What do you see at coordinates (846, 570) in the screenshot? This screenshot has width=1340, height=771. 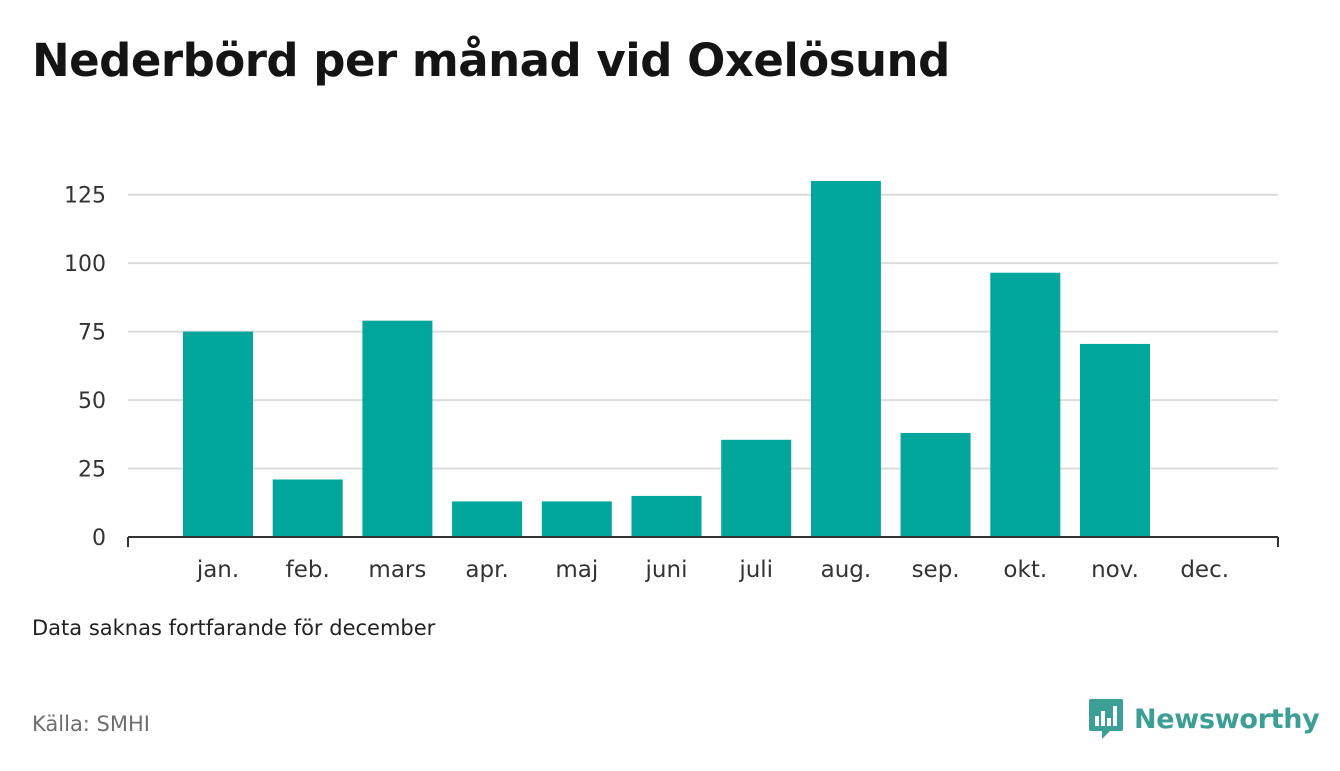 I see `x-tick-label: aug.` at bounding box center [846, 570].